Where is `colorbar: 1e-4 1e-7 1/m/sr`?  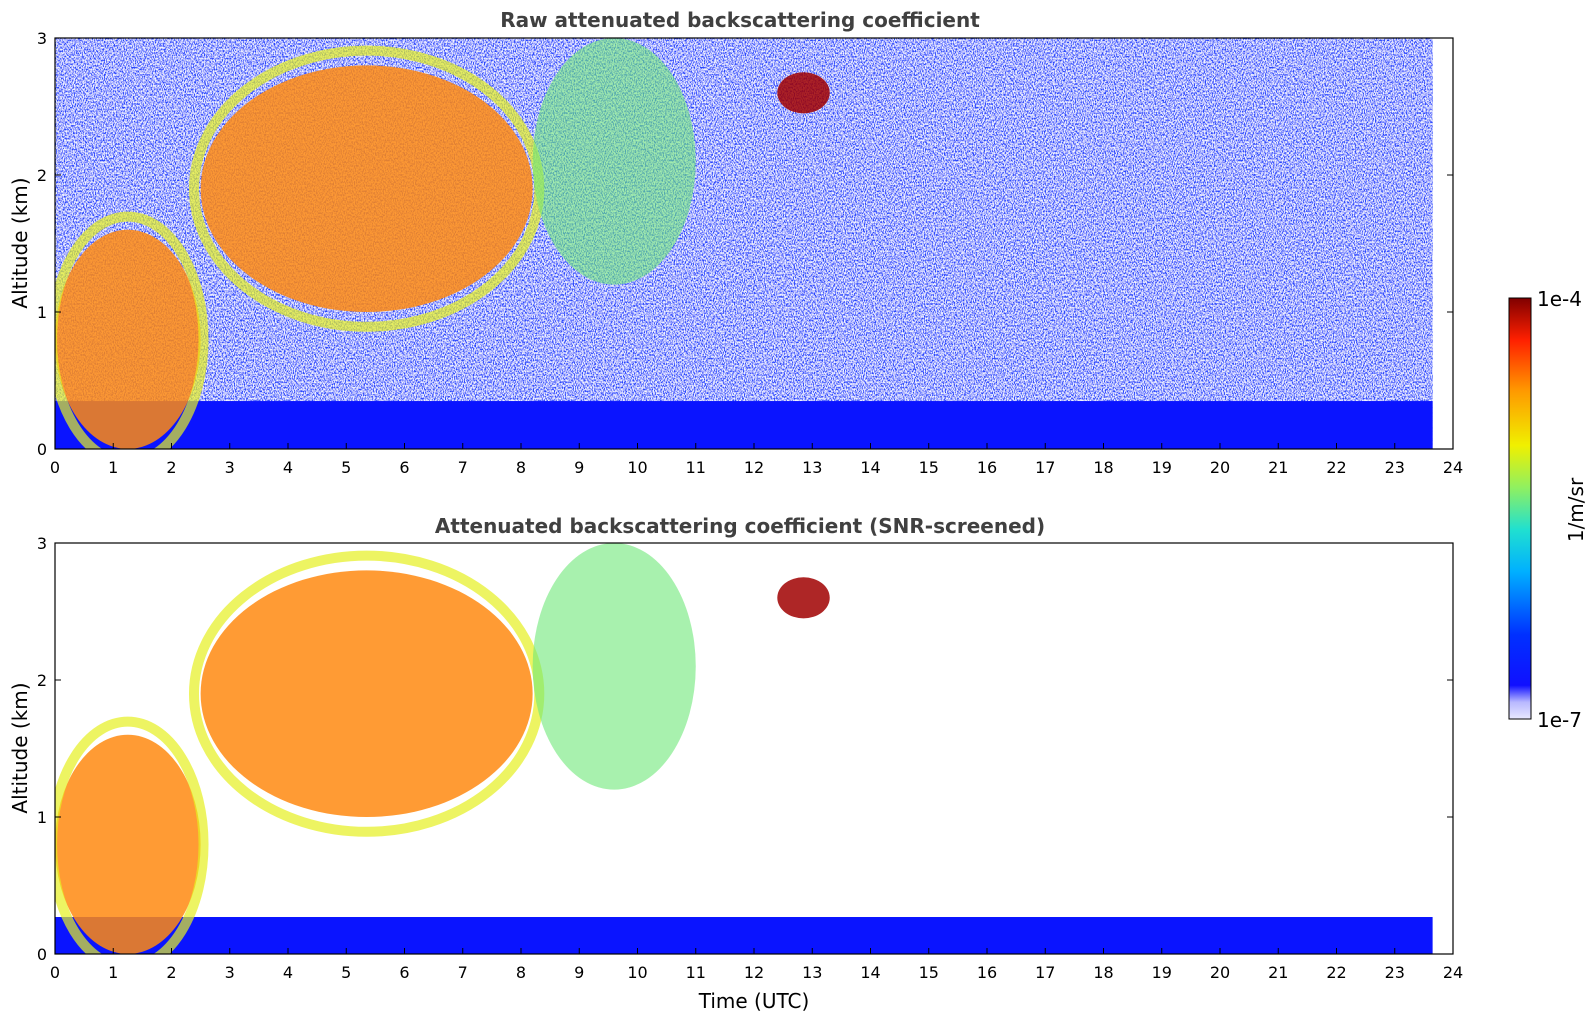
colorbar: 1e-4 1e-7 1/m/sr is located at coordinates (1548, 509).